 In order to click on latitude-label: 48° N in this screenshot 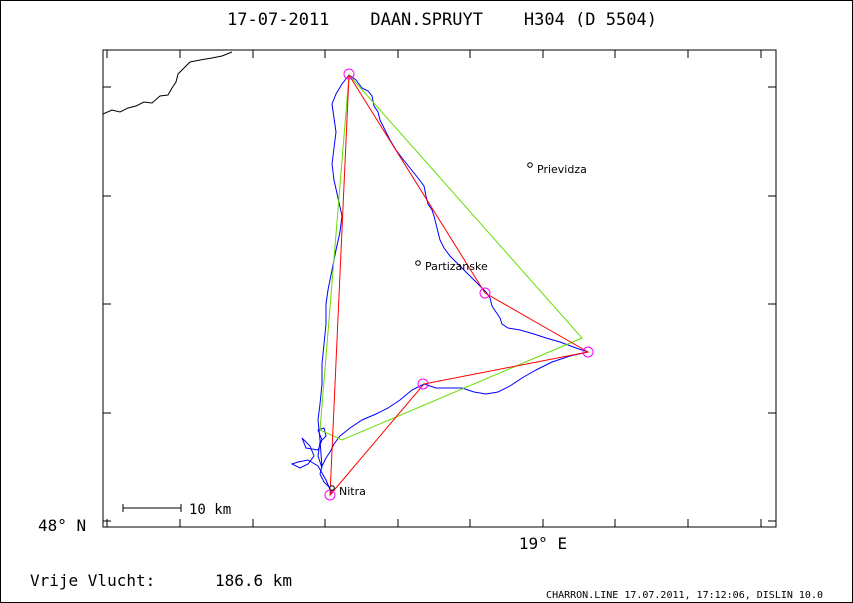, I will do `click(62, 525)`.